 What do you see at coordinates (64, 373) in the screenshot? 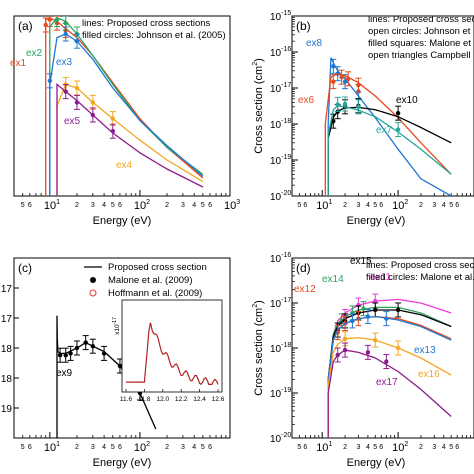
I see `series-label-ex9: ex9` at bounding box center [64, 373].